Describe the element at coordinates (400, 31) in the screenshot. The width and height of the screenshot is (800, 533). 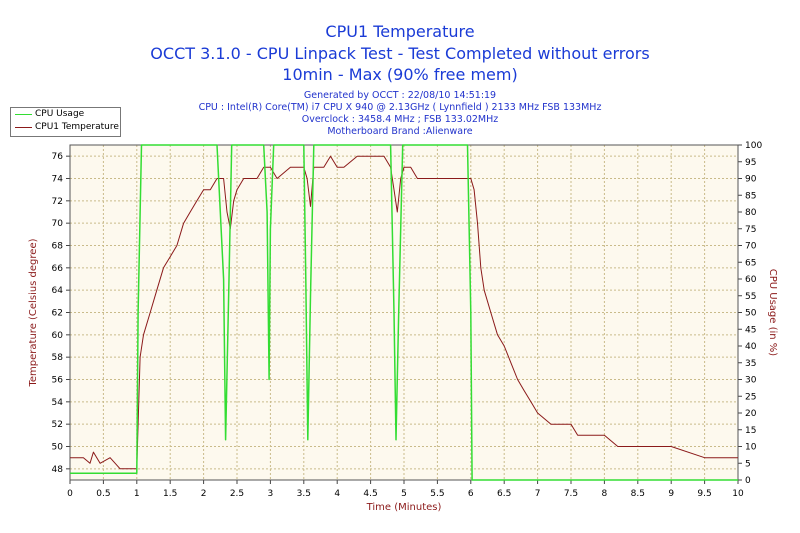
I see `chart-title: CPU1 Temperature` at that location.